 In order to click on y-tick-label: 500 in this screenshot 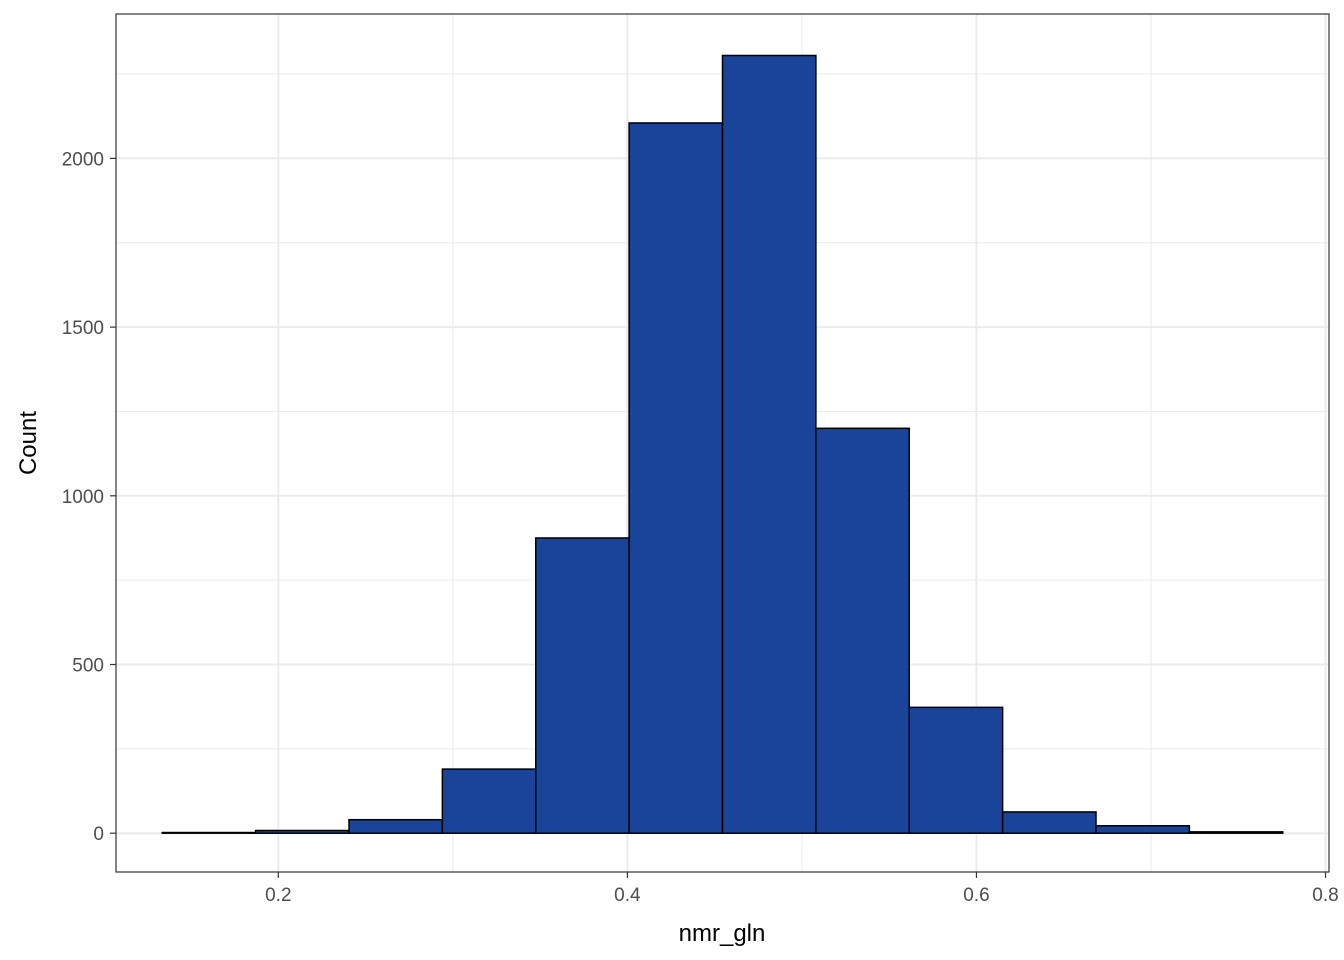, I will do `click(88, 666)`.